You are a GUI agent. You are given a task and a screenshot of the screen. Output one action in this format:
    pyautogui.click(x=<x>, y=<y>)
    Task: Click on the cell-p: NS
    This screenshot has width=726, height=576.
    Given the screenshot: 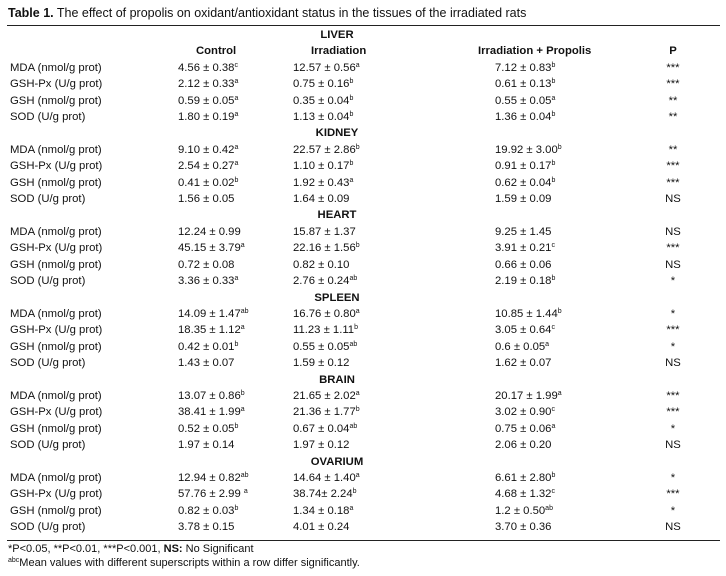 What is the action you would take?
    pyautogui.click(x=673, y=231)
    